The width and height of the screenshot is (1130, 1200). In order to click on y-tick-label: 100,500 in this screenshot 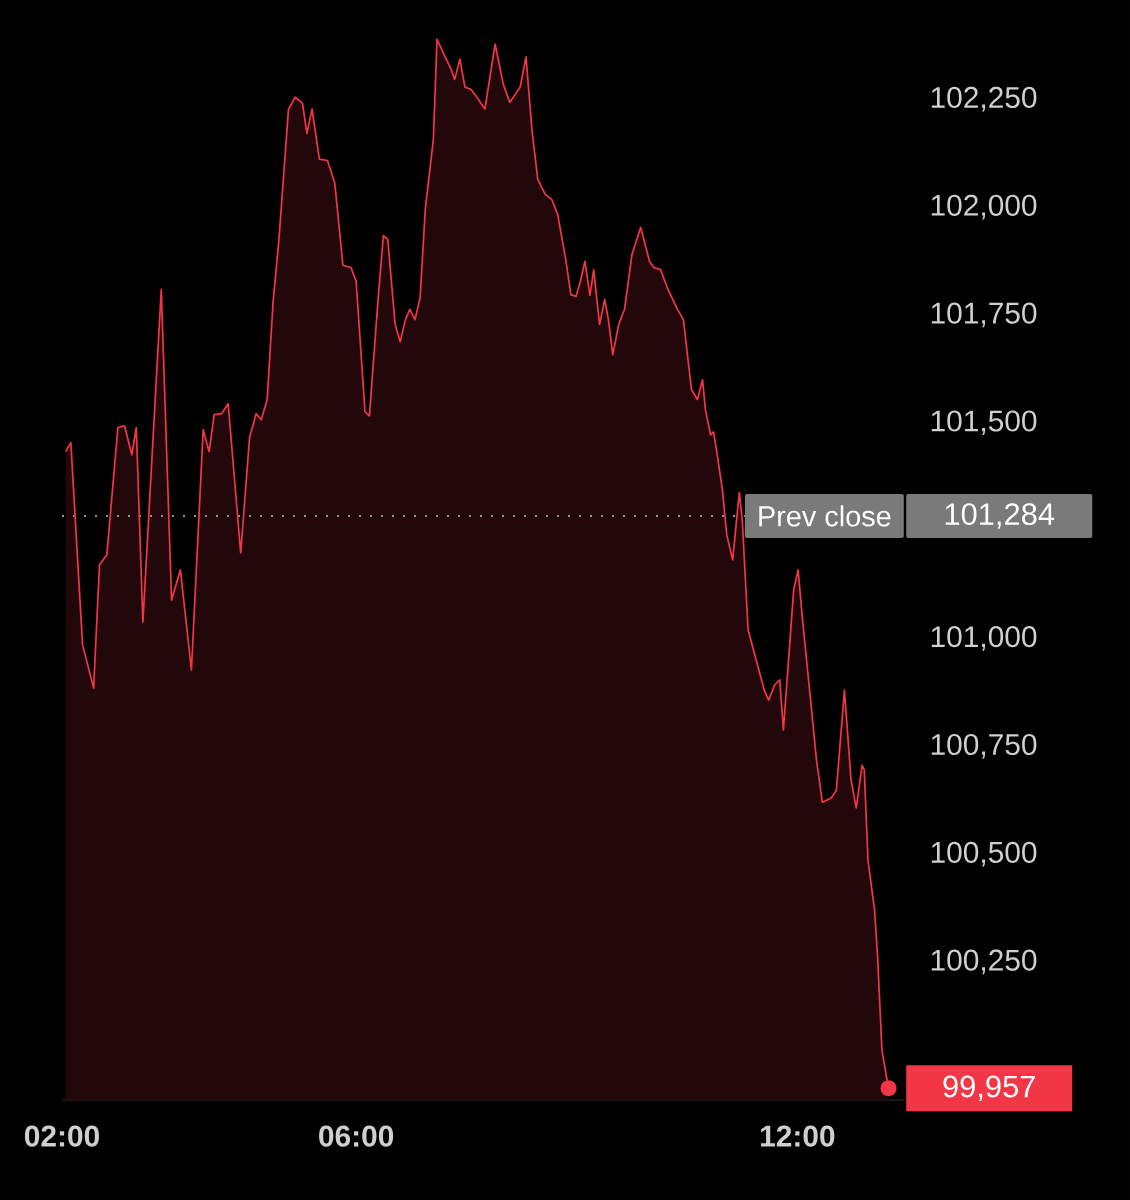, I will do `click(984, 854)`.